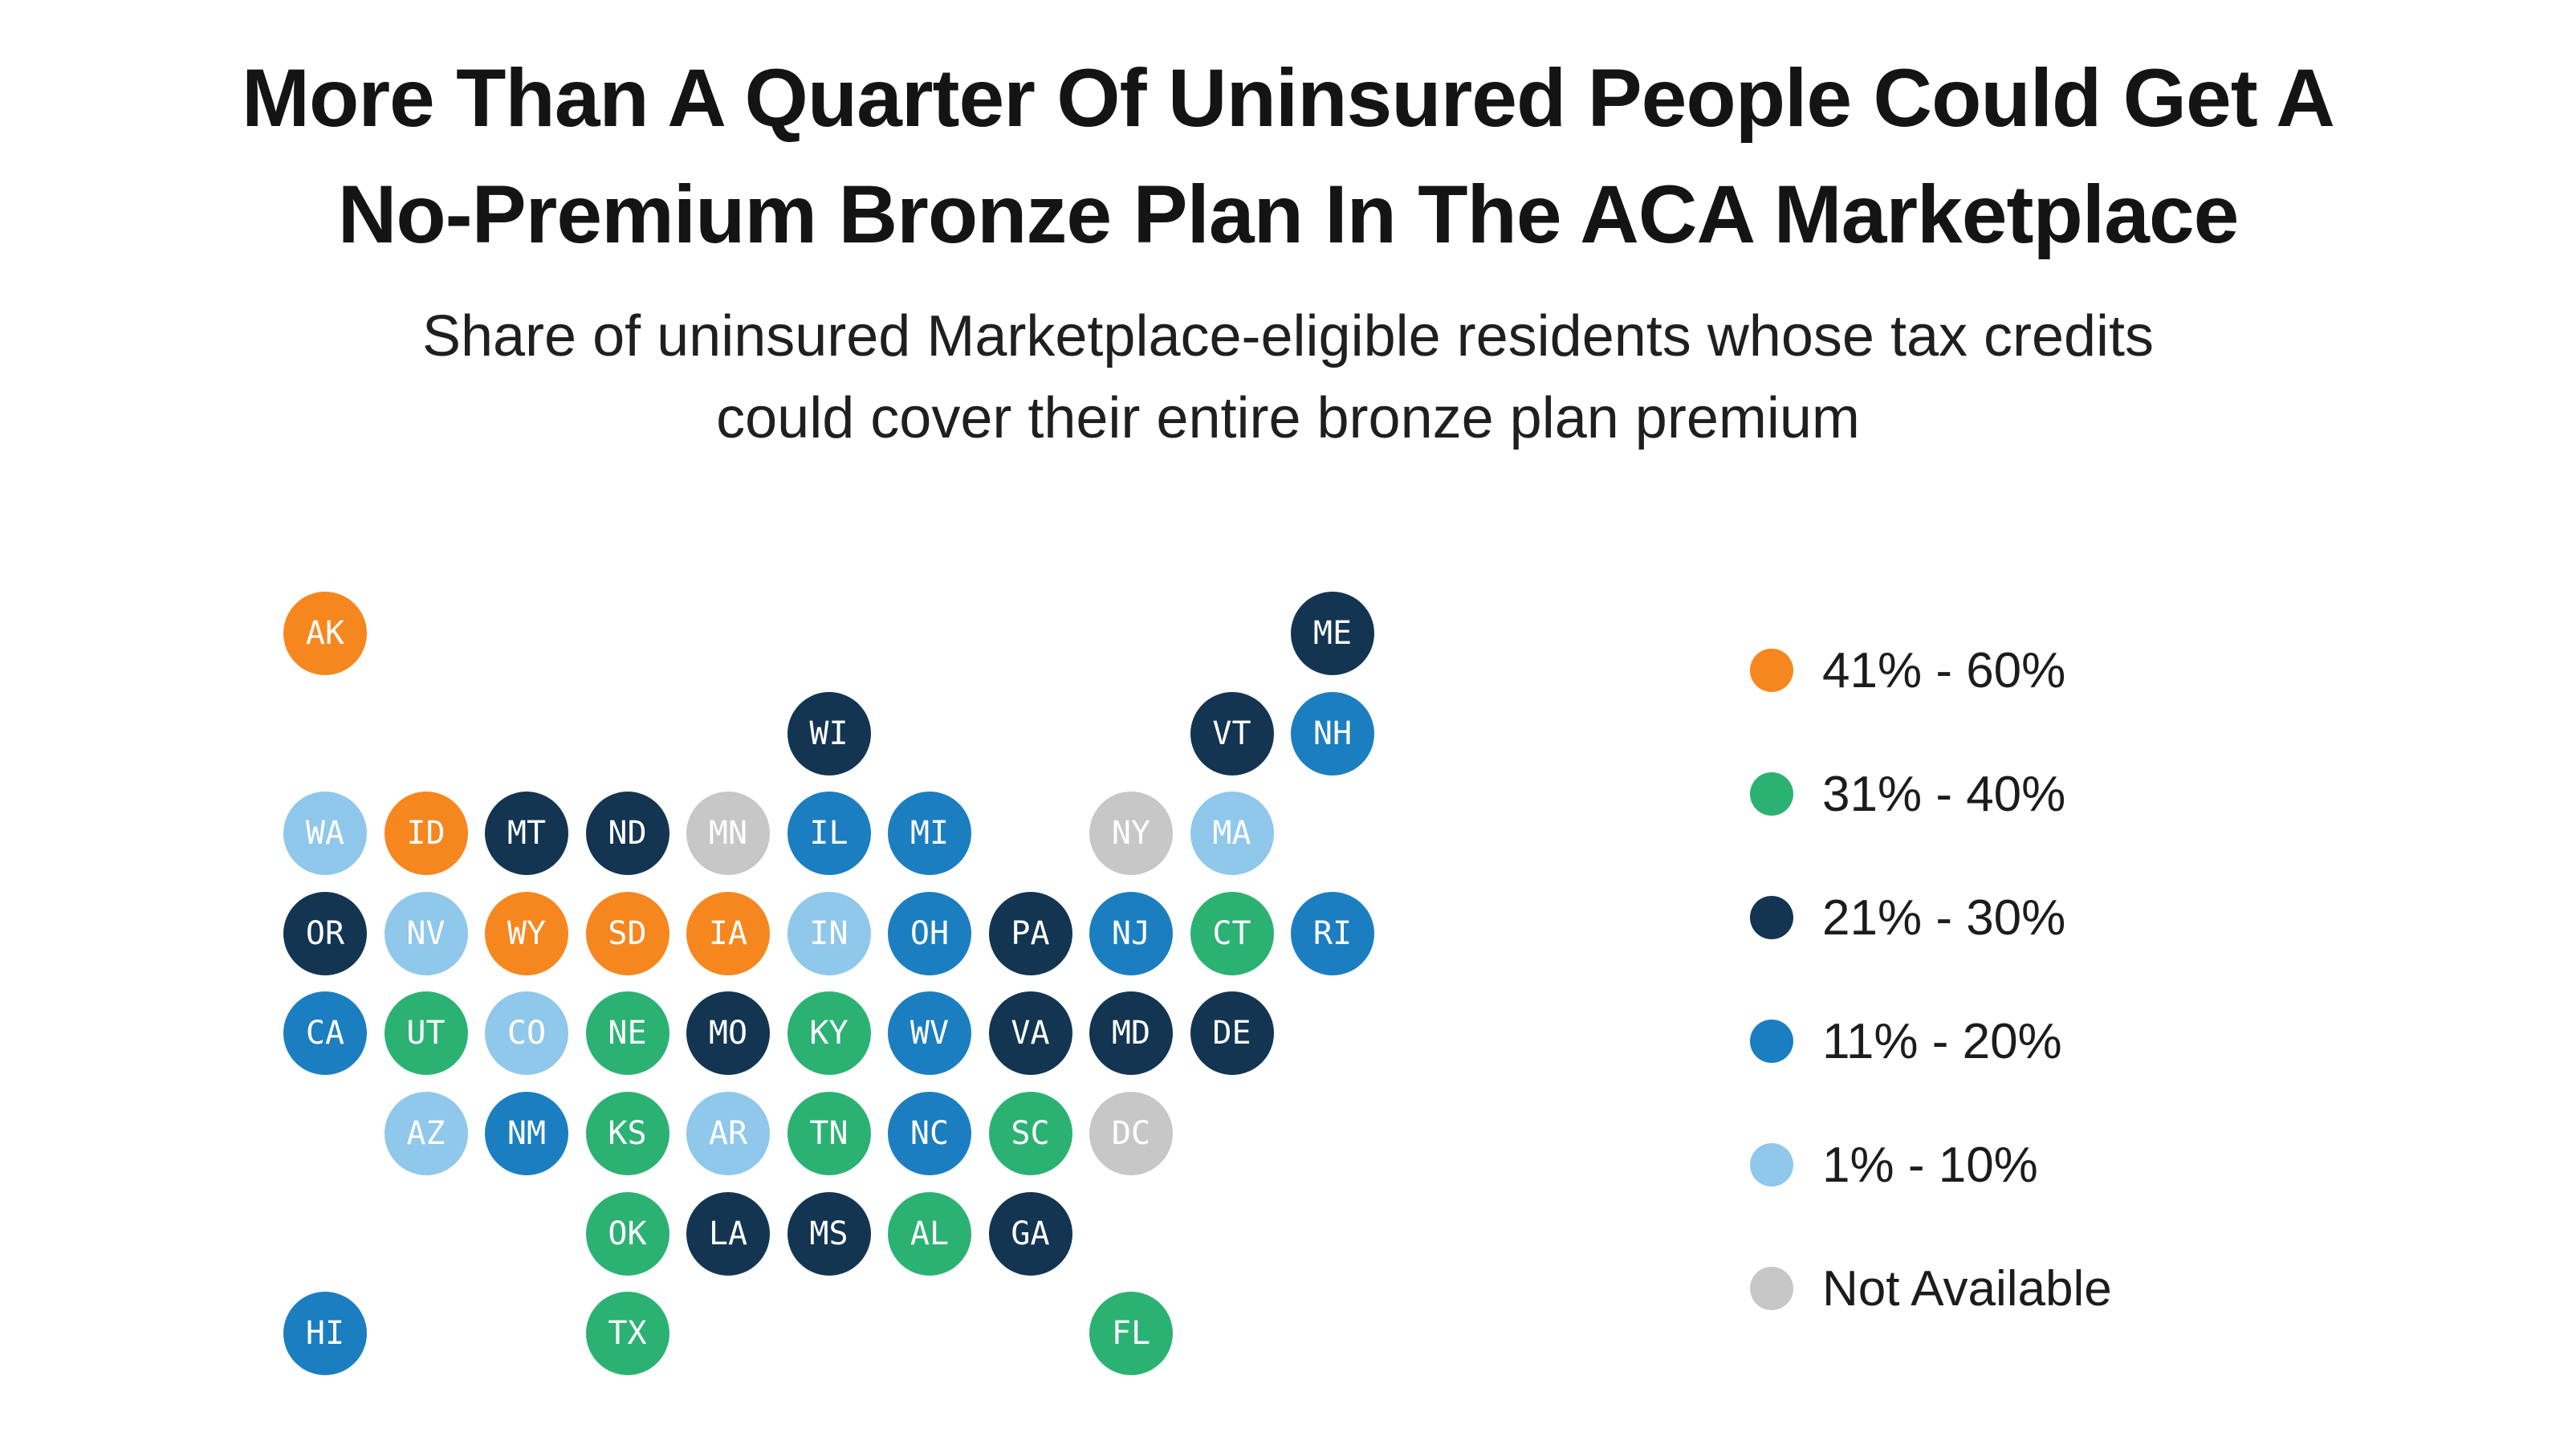  I want to click on state-tile-va: VA, so click(1030, 1033).